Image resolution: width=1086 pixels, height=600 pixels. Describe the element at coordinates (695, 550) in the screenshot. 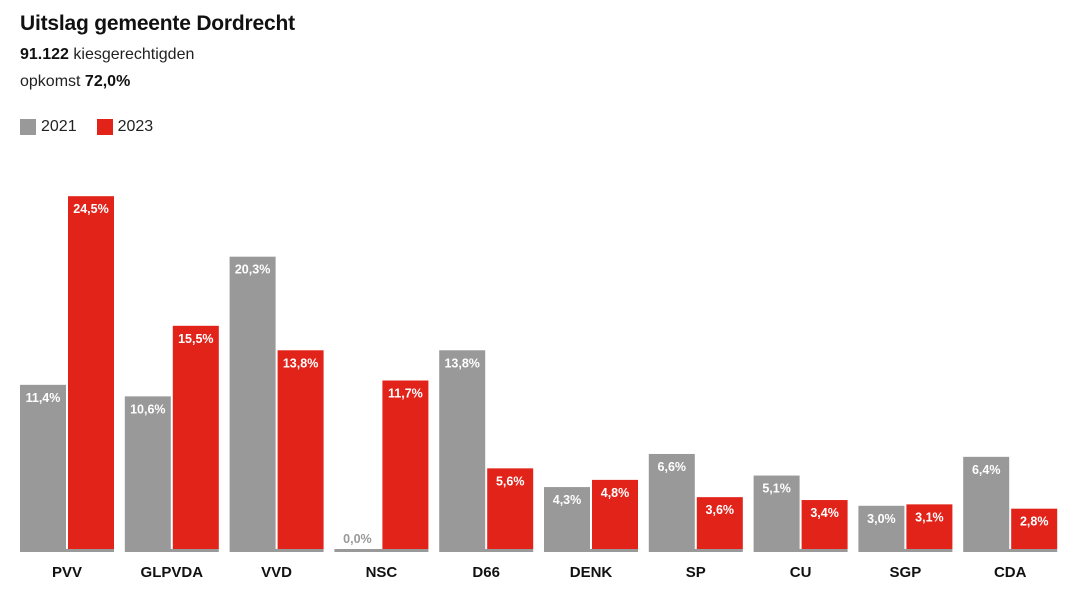

I see `baseline-sp` at that location.